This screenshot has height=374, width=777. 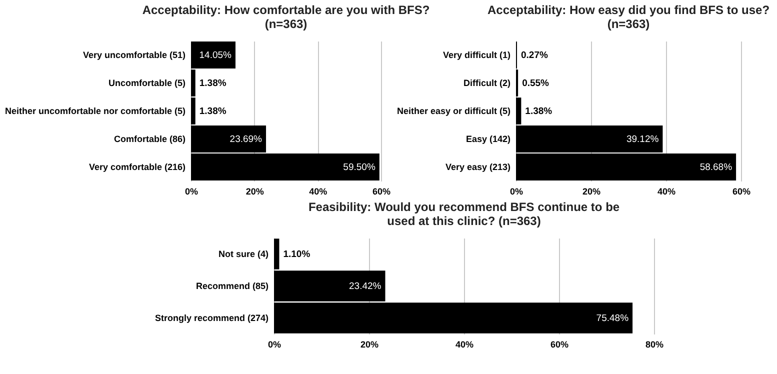 I want to click on chart-title: Feasibility: Would you recommend BFS continue to be used at this clinic? (n=363), so click(x=464, y=214).